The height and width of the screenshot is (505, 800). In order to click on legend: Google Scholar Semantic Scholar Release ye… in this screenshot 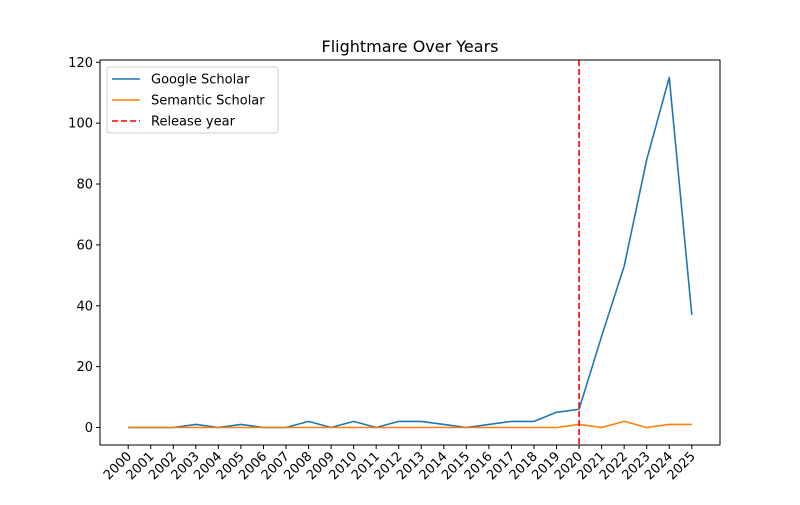, I will do `click(192, 100)`.